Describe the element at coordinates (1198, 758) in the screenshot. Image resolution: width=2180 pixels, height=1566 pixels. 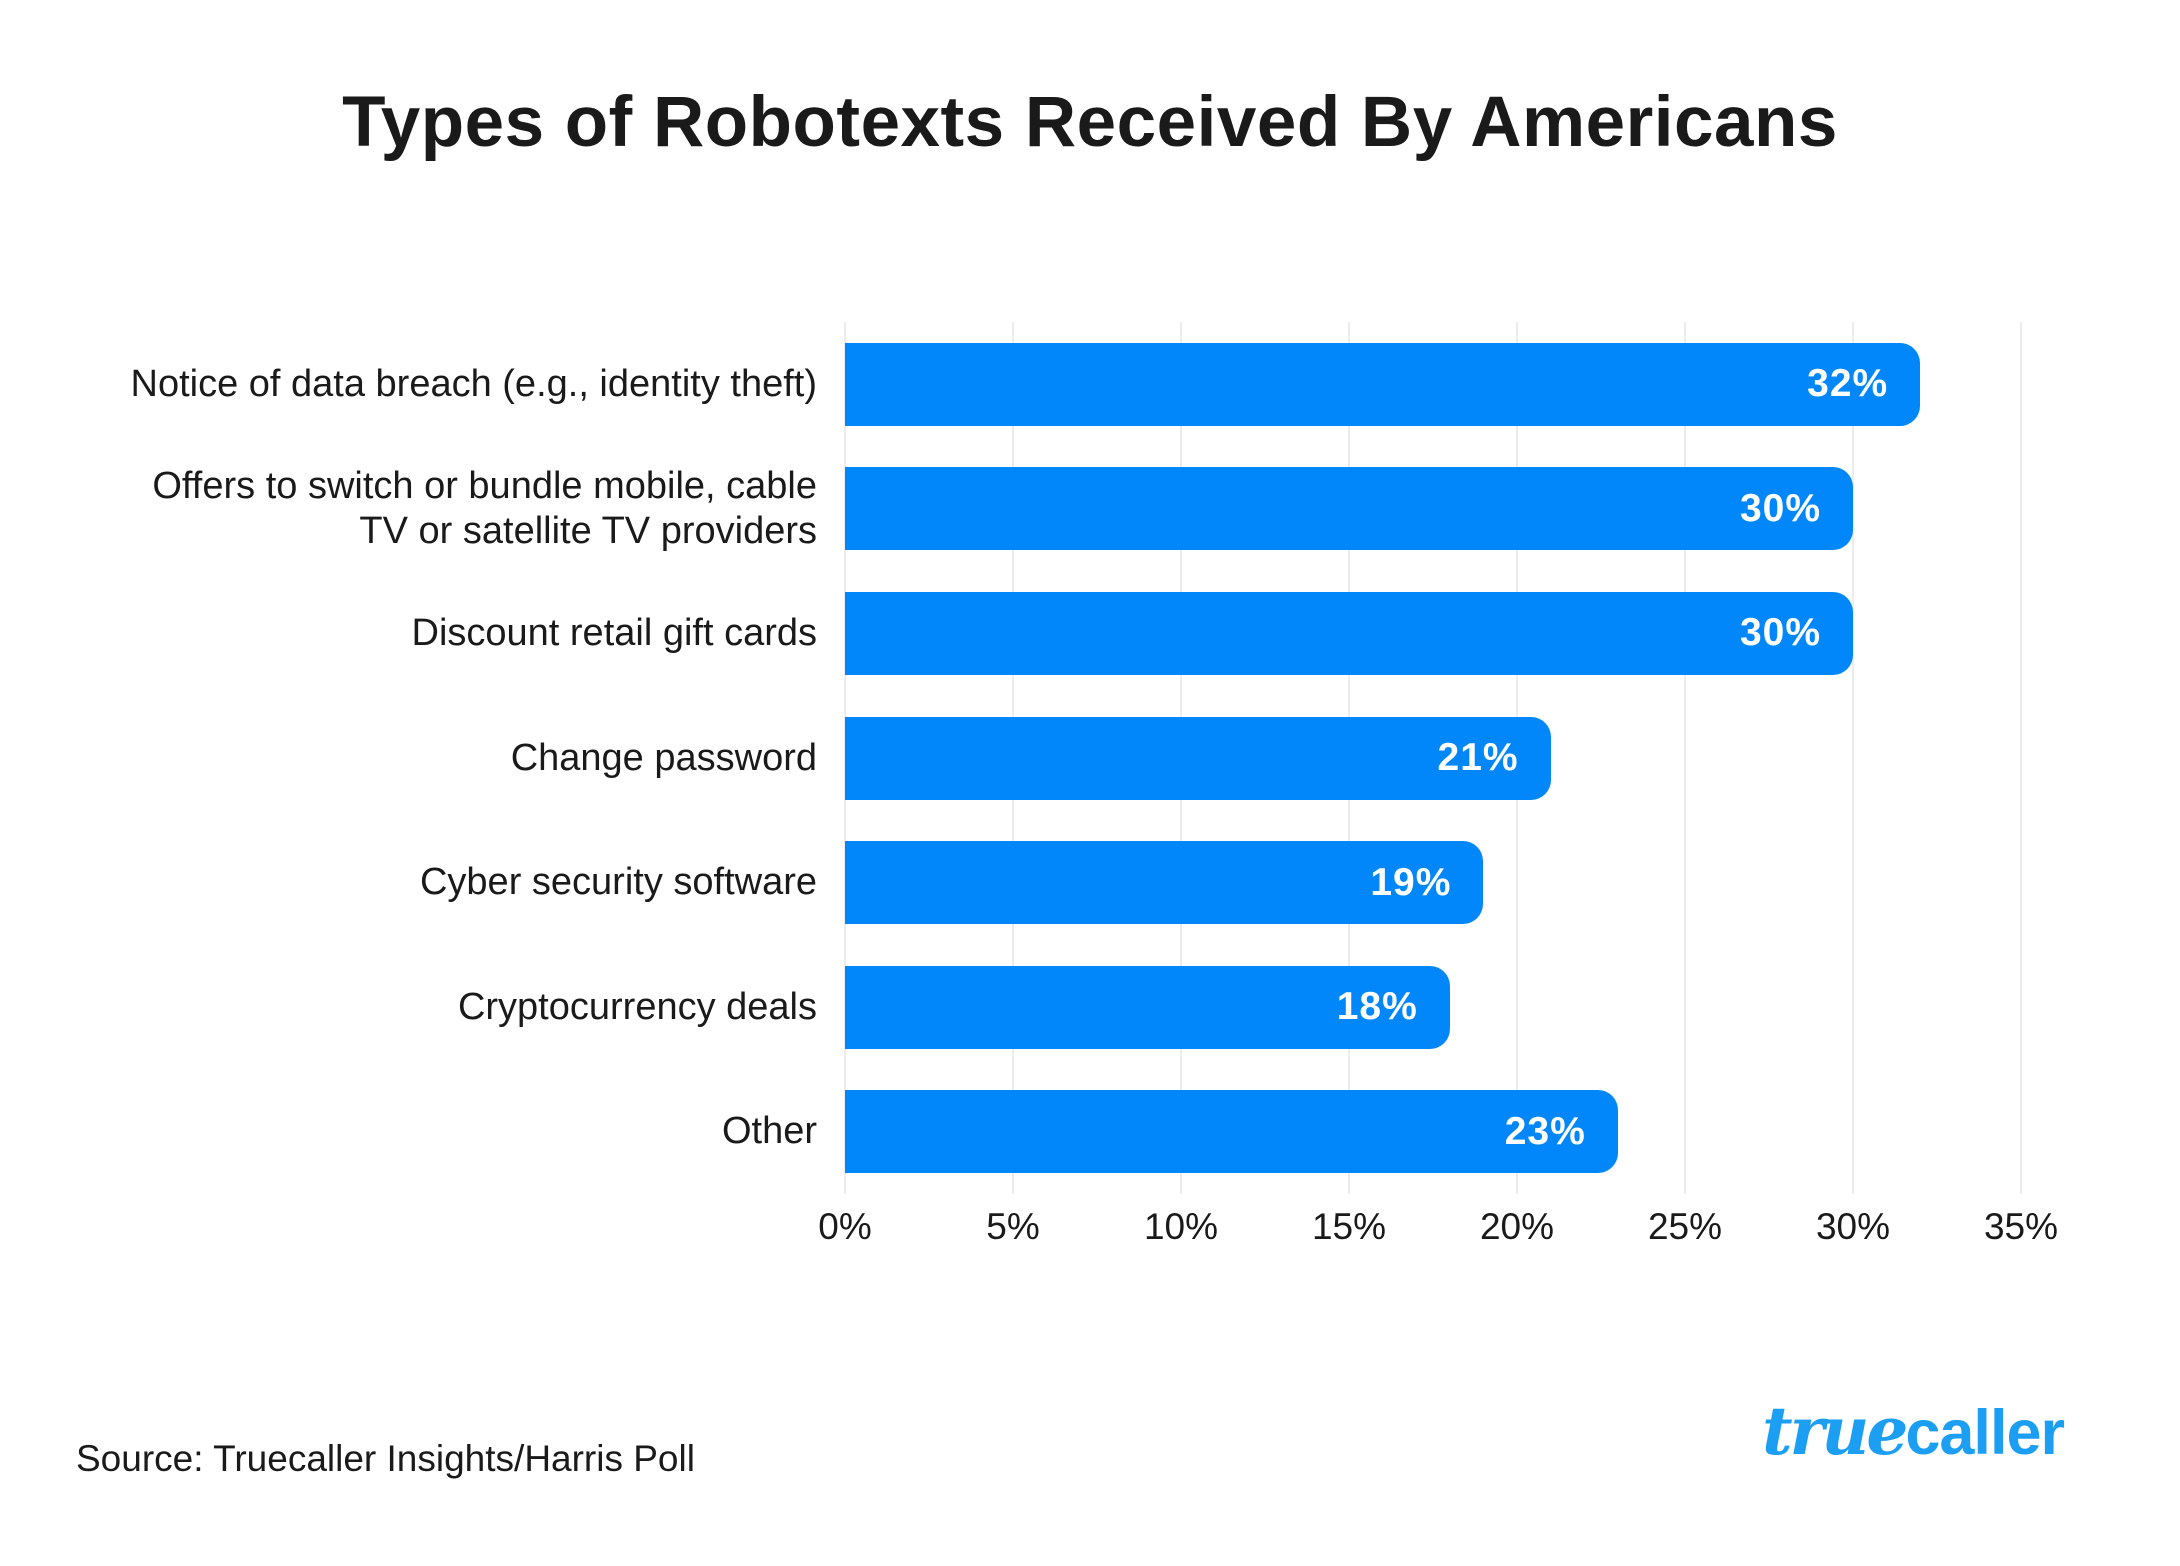
I see `bar: 21%` at that location.